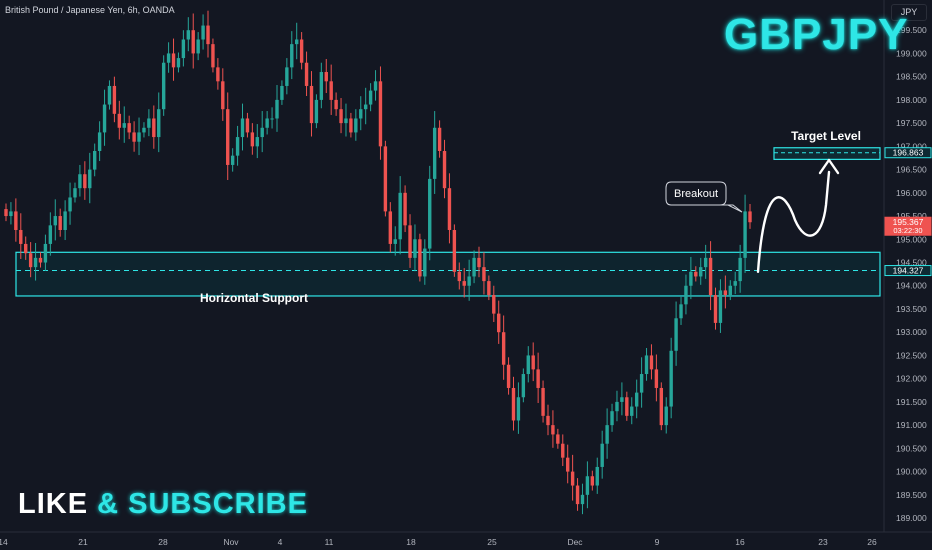 The image size is (932, 550). Describe the element at coordinates (4, 542) in the screenshot. I see `x-tick-label: 14` at that location.